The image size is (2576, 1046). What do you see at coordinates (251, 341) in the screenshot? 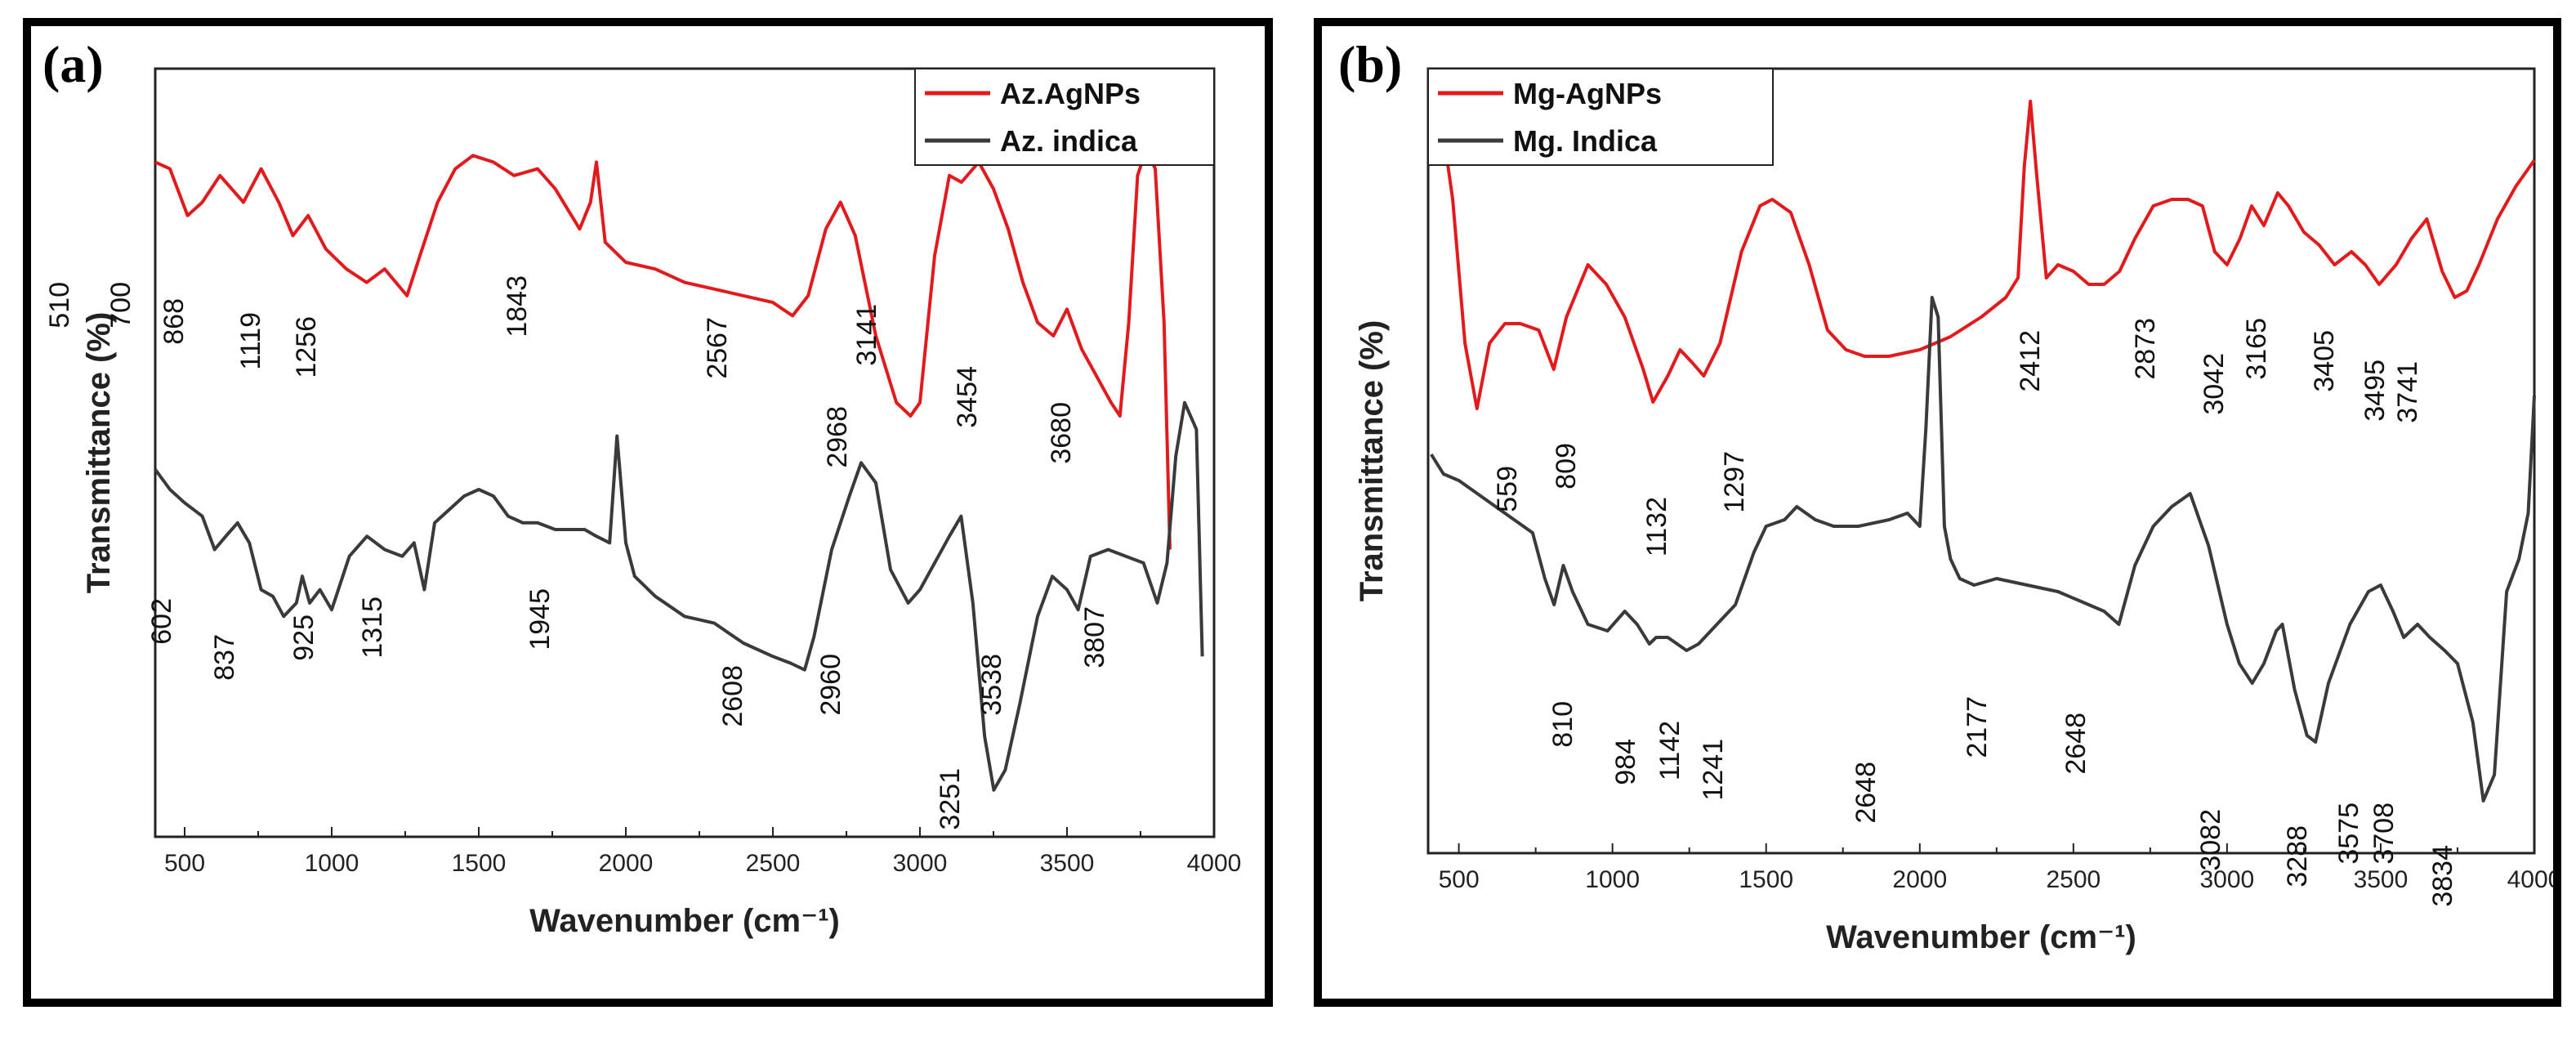
I see `peak-label: 1119` at bounding box center [251, 341].